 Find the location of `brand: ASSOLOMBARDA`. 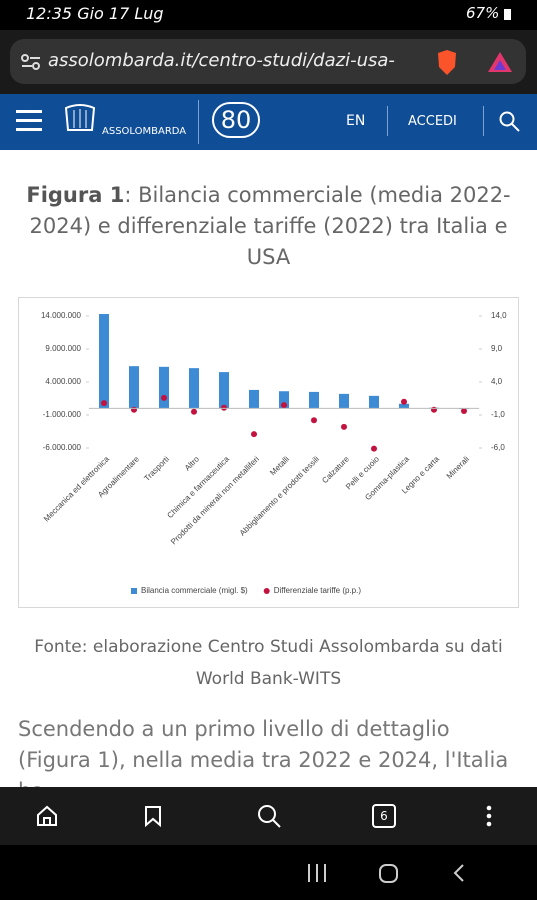

brand: ASSOLOMBARDA is located at coordinates (144, 131).